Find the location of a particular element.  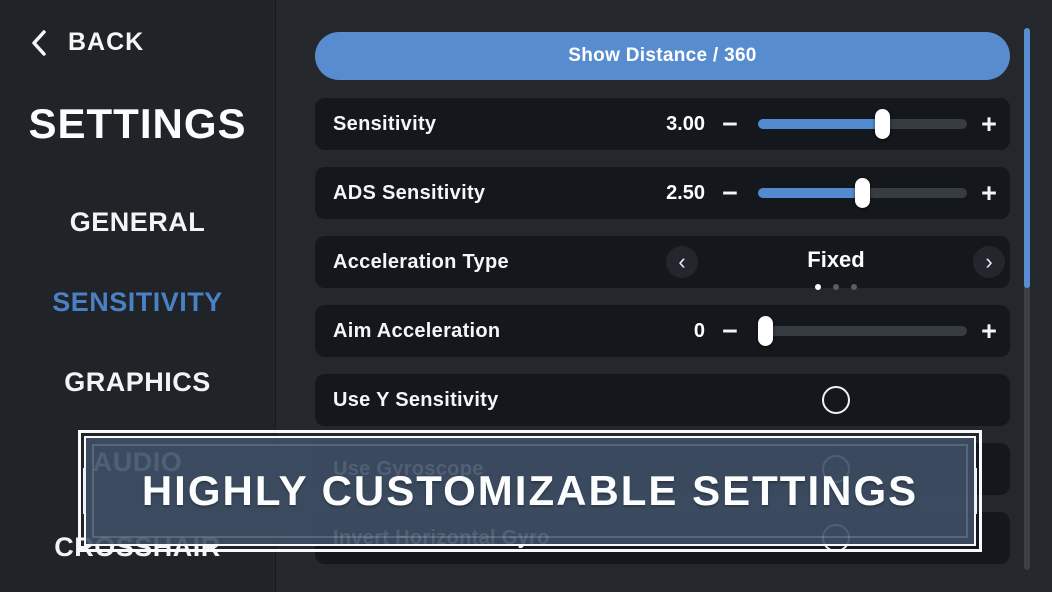

scrollbar-thumb is located at coordinates (1027, 158).